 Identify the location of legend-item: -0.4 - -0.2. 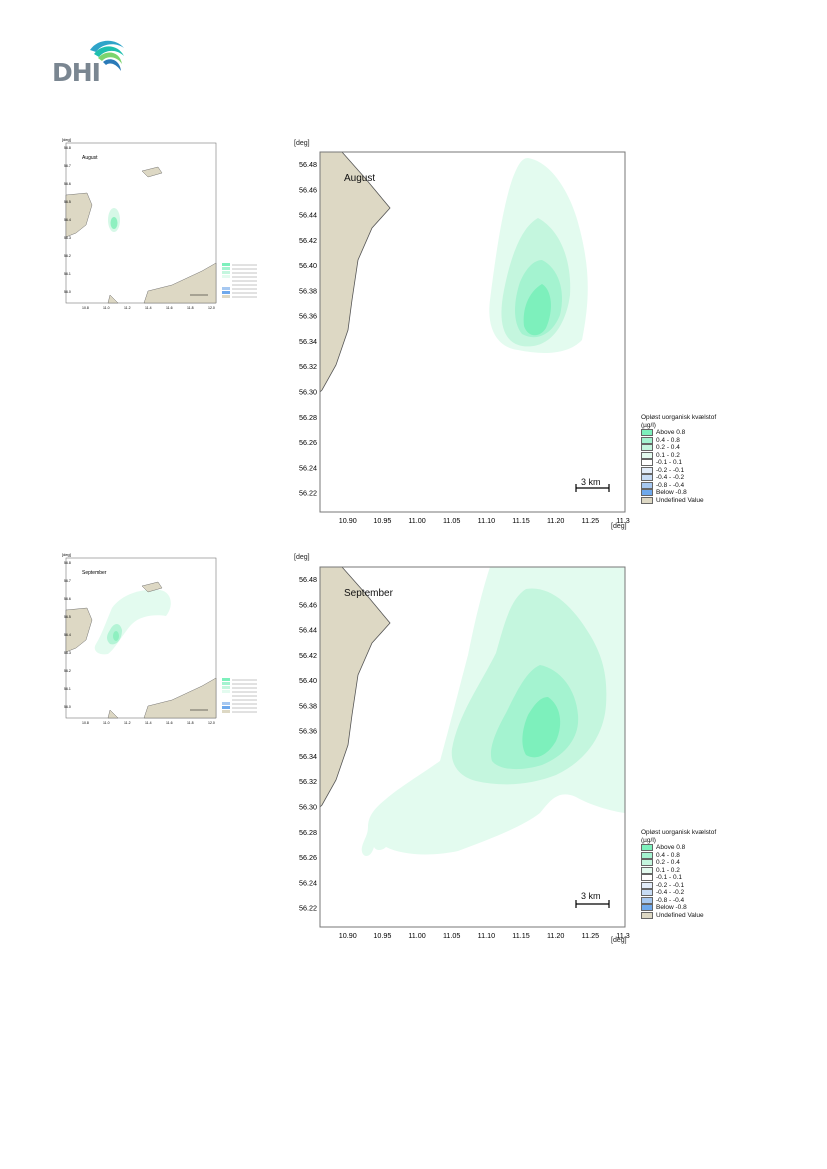
(696, 893).